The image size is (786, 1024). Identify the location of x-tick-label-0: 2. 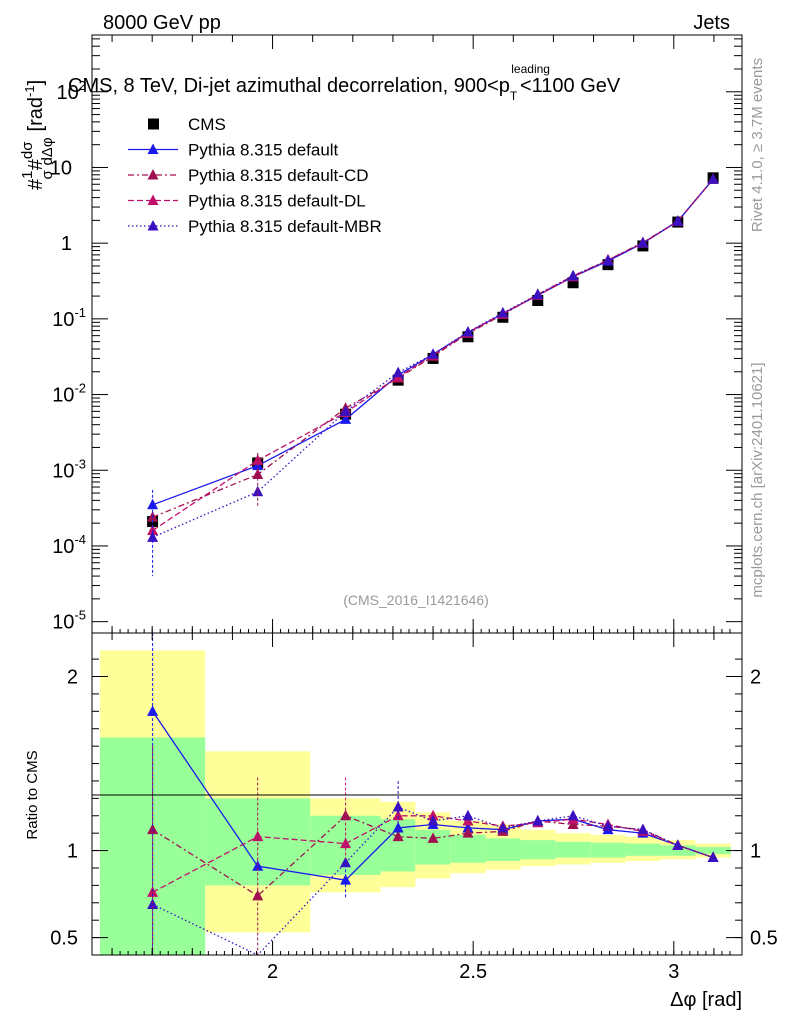
(272, 972).